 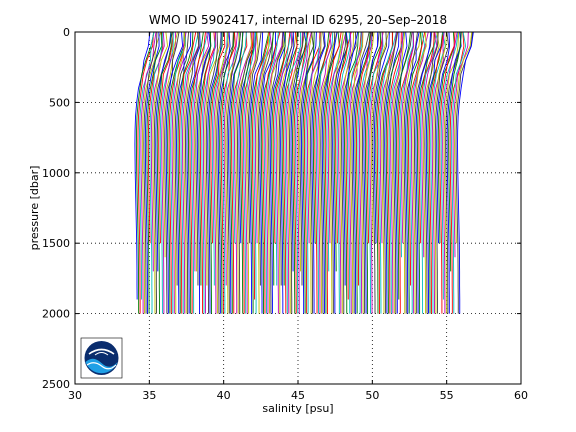 I want to click on y-tick-label: 500, so click(x=59, y=102).